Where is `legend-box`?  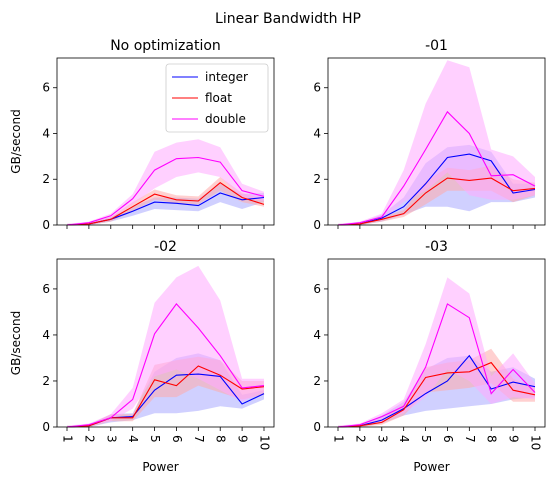 legend-box is located at coordinates (217, 98).